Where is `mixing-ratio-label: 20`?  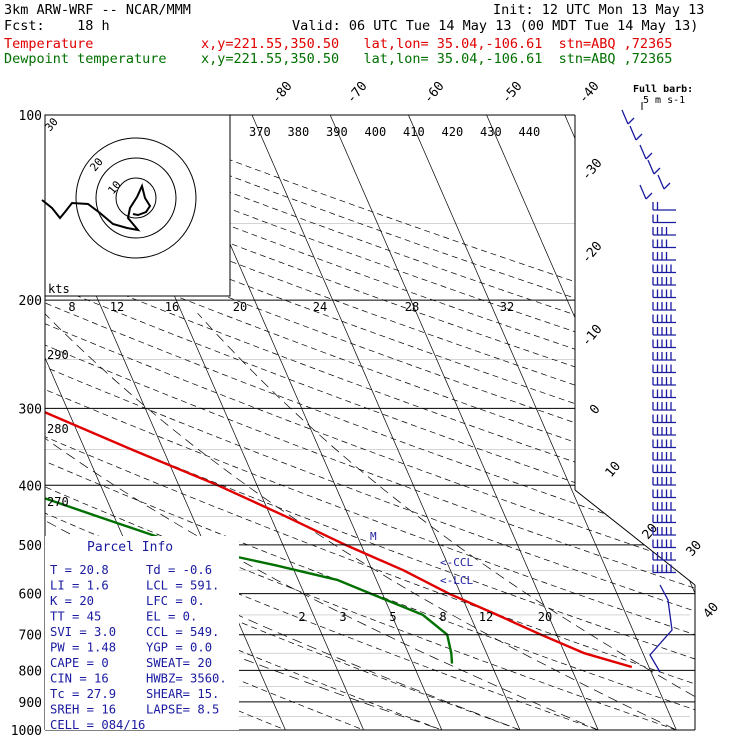 mixing-ratio-label: 20 is located at coordinates (240, 307).